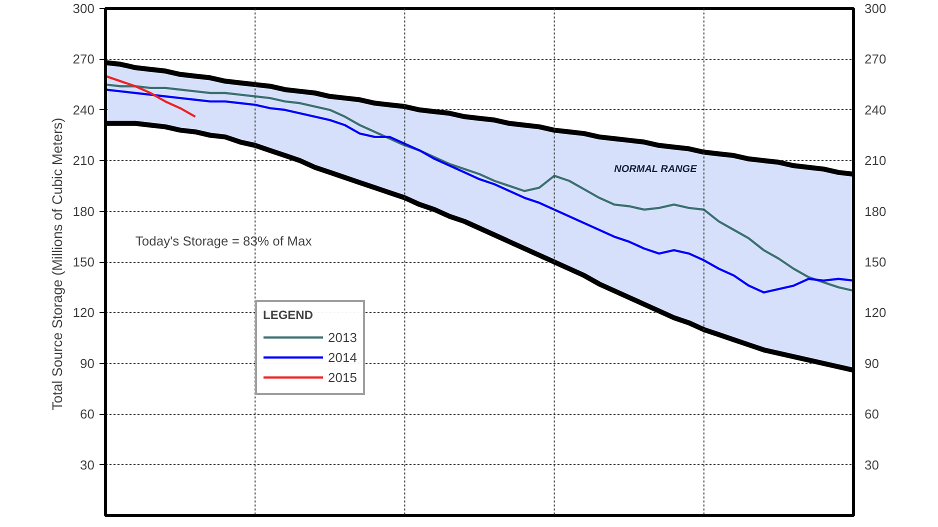  I want to click on y-tick-label: 30, so click(87, 464).